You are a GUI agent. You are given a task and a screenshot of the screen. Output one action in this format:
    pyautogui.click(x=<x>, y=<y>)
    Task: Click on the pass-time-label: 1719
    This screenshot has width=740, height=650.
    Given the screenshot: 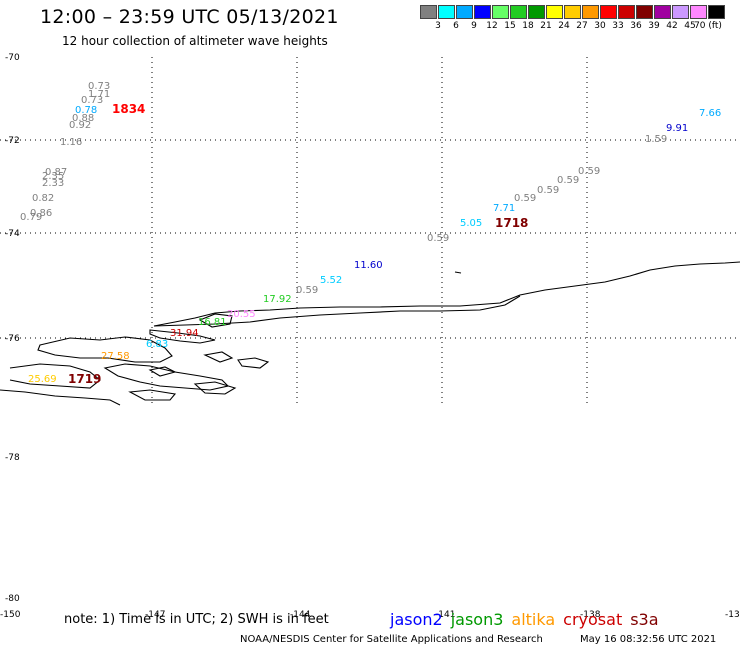 What is the action you would take?
    pyautogui.click(x=84, y=379)
    